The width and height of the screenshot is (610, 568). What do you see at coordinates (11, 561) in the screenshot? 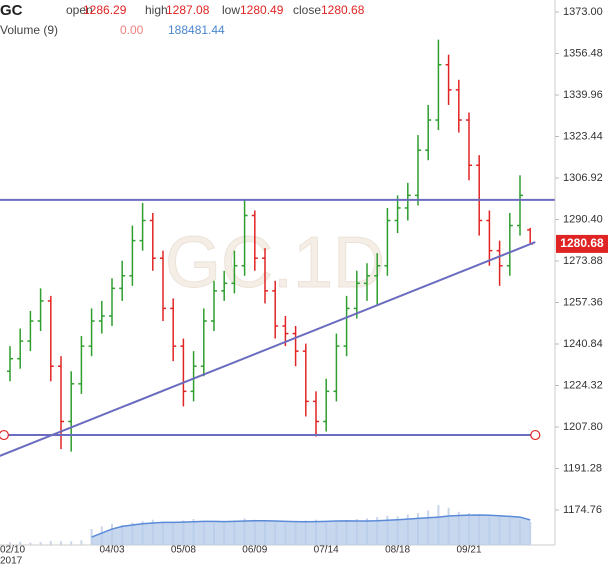
I see `year-label: 2017` at bounding box center [11, 561].